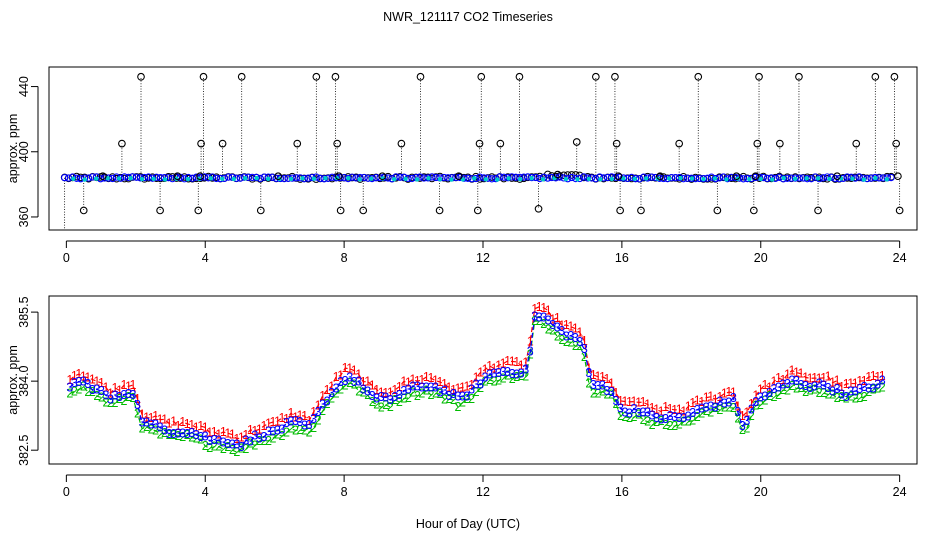 This screenshot has height=540, width=936. What do you see at coordinates (24, 311) in the screenshot?
I see `bottom-y-tick-label: 385.5` at bounding box center [24, 311].